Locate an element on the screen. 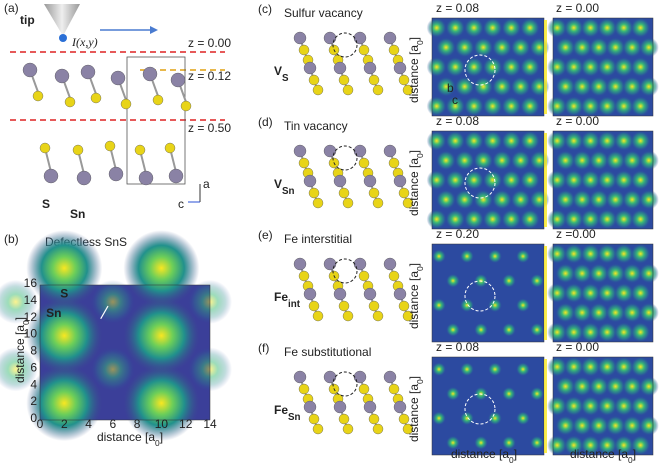 The image size is (663, 465). y-tick-label: 16 is located at coordinates (31, 283).